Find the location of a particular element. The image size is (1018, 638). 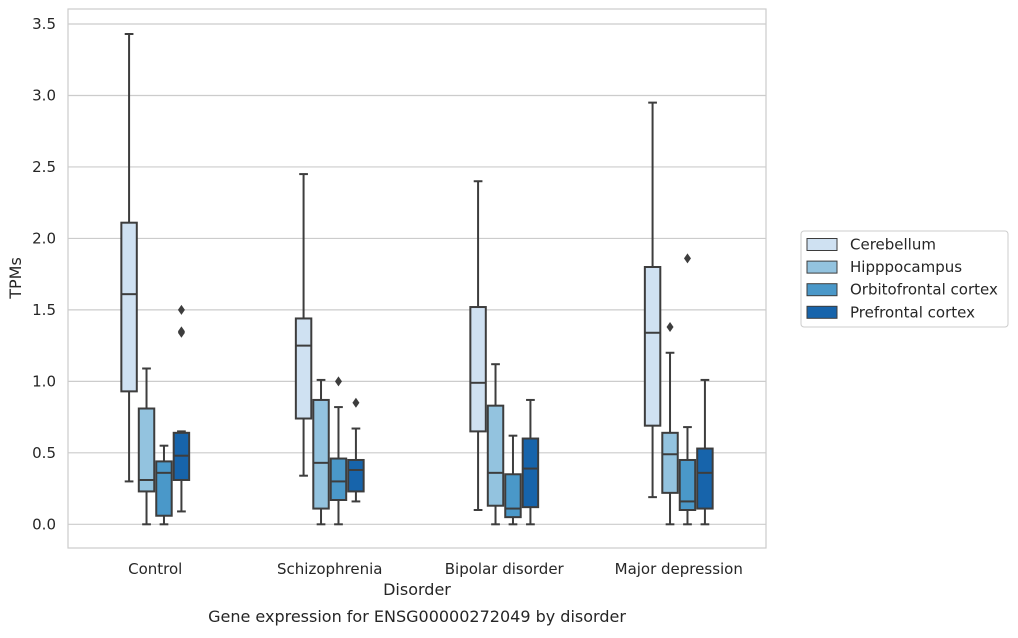

x-axis-label: Disorder is located at coordinates (417, 589).